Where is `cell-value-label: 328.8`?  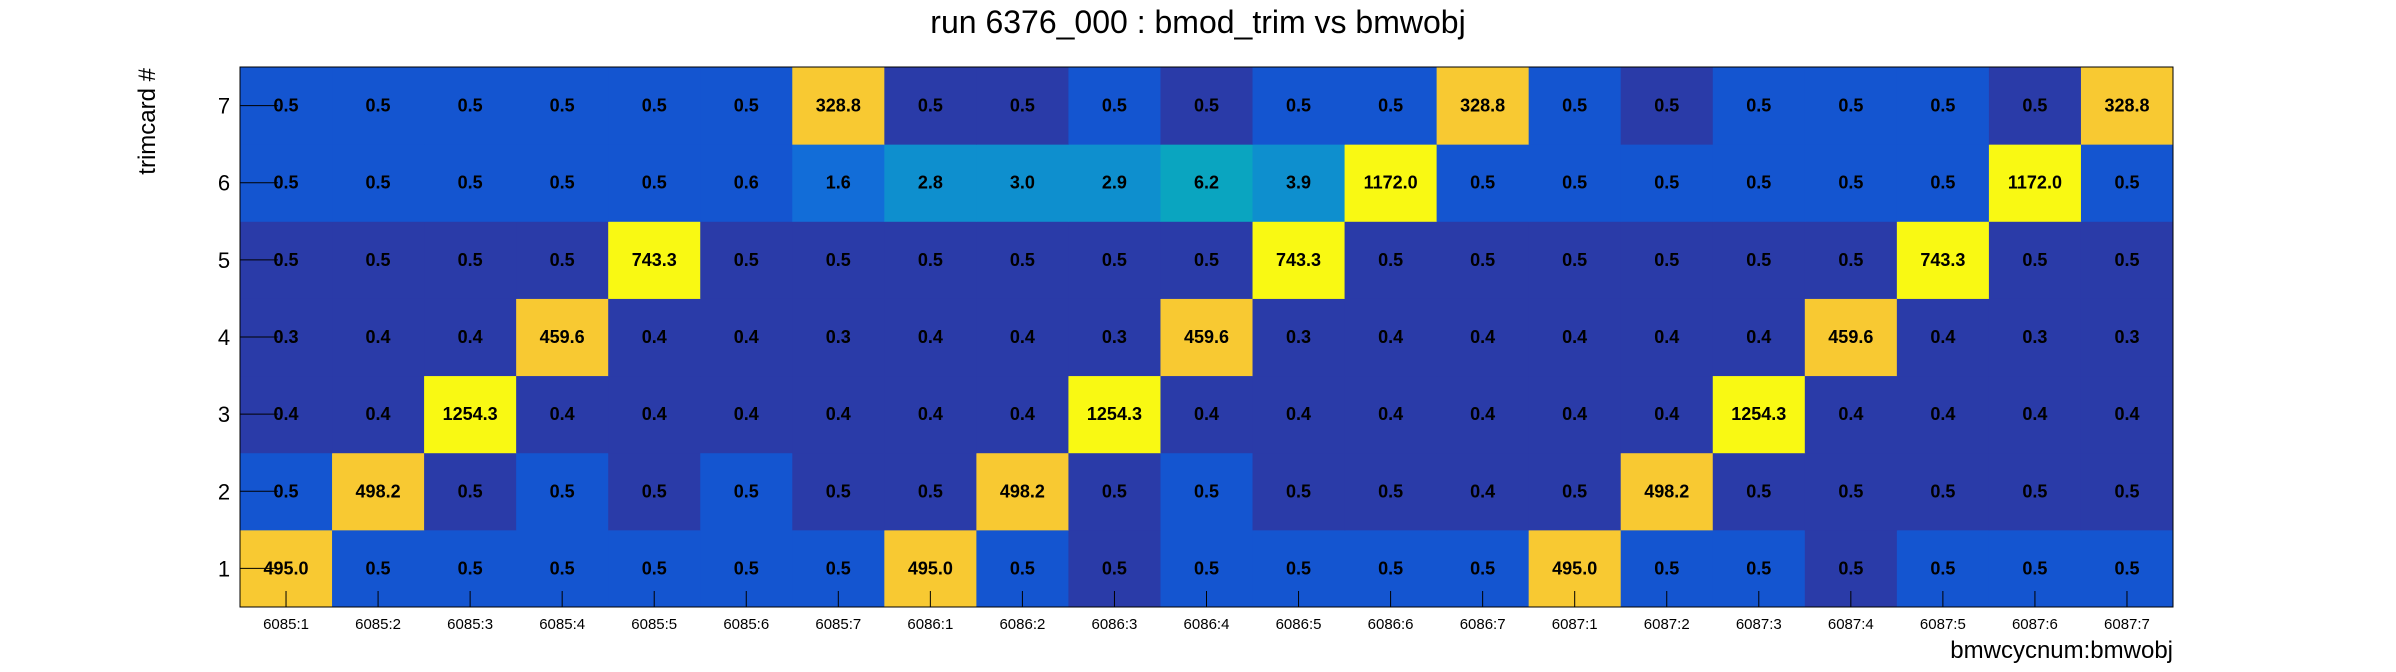 cell-value-label: 328.8 is located at coordinates (2126, 106).